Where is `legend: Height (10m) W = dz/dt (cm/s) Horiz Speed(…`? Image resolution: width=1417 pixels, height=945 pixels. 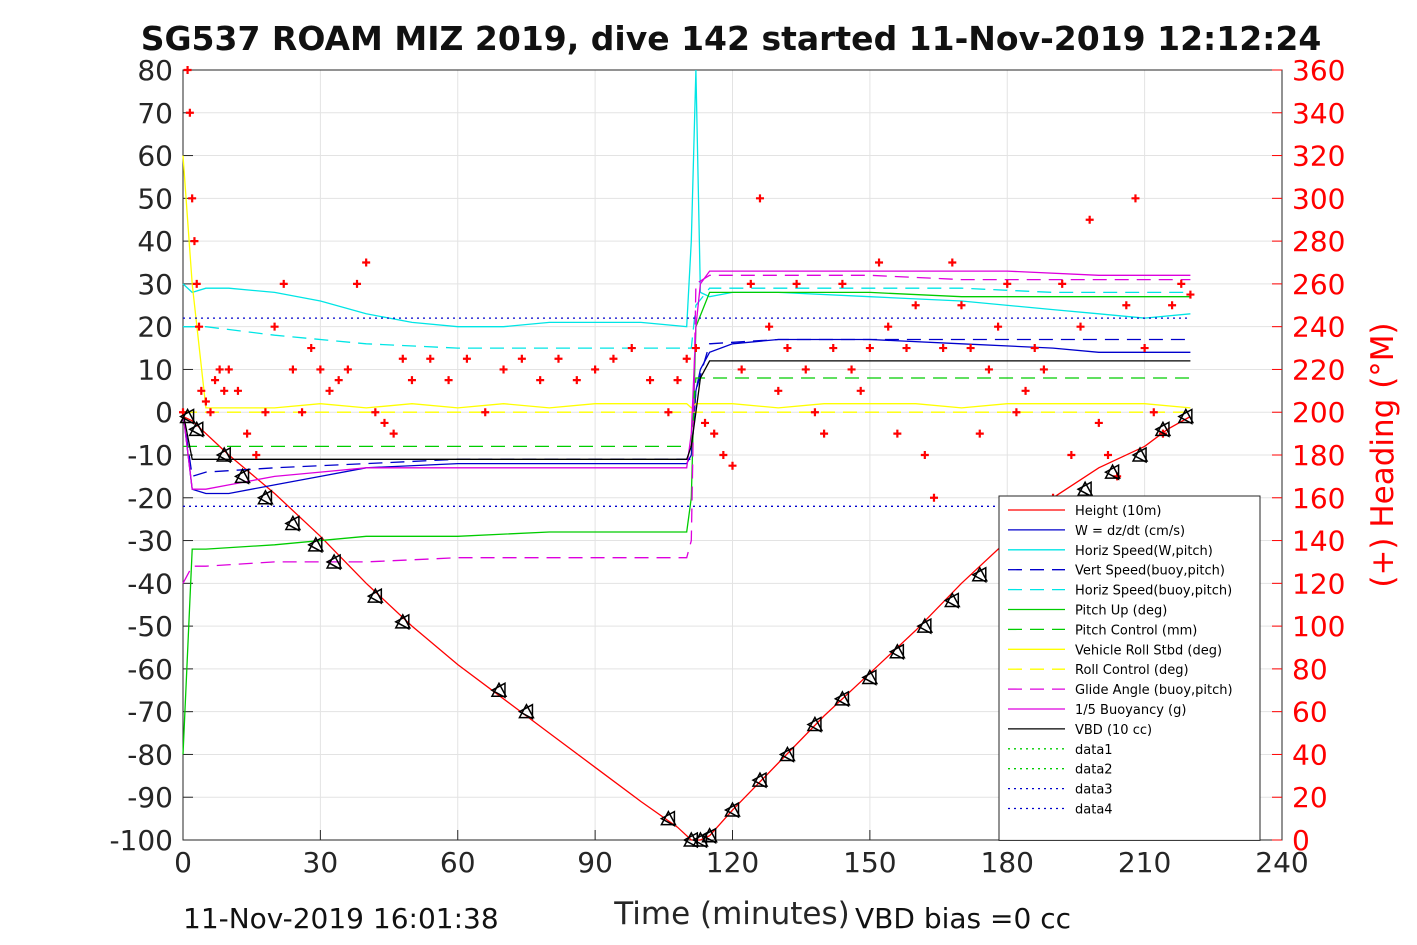
legend: Height (10m) W = dz/dt (cm/s) Horiz Speed(… is located at coordinates (1129, 668).